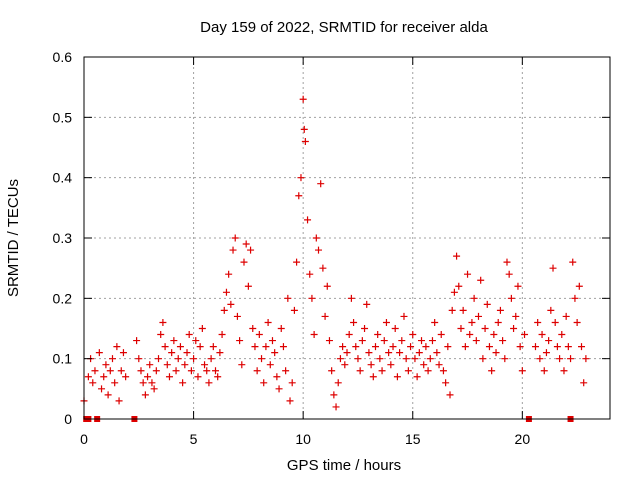 The width and height of the screenshot is (640, 480). What do you see at coordinates (84, 439) in the screenshot?
I see `x-tick-label: 0` at bounding box center [84, 439].